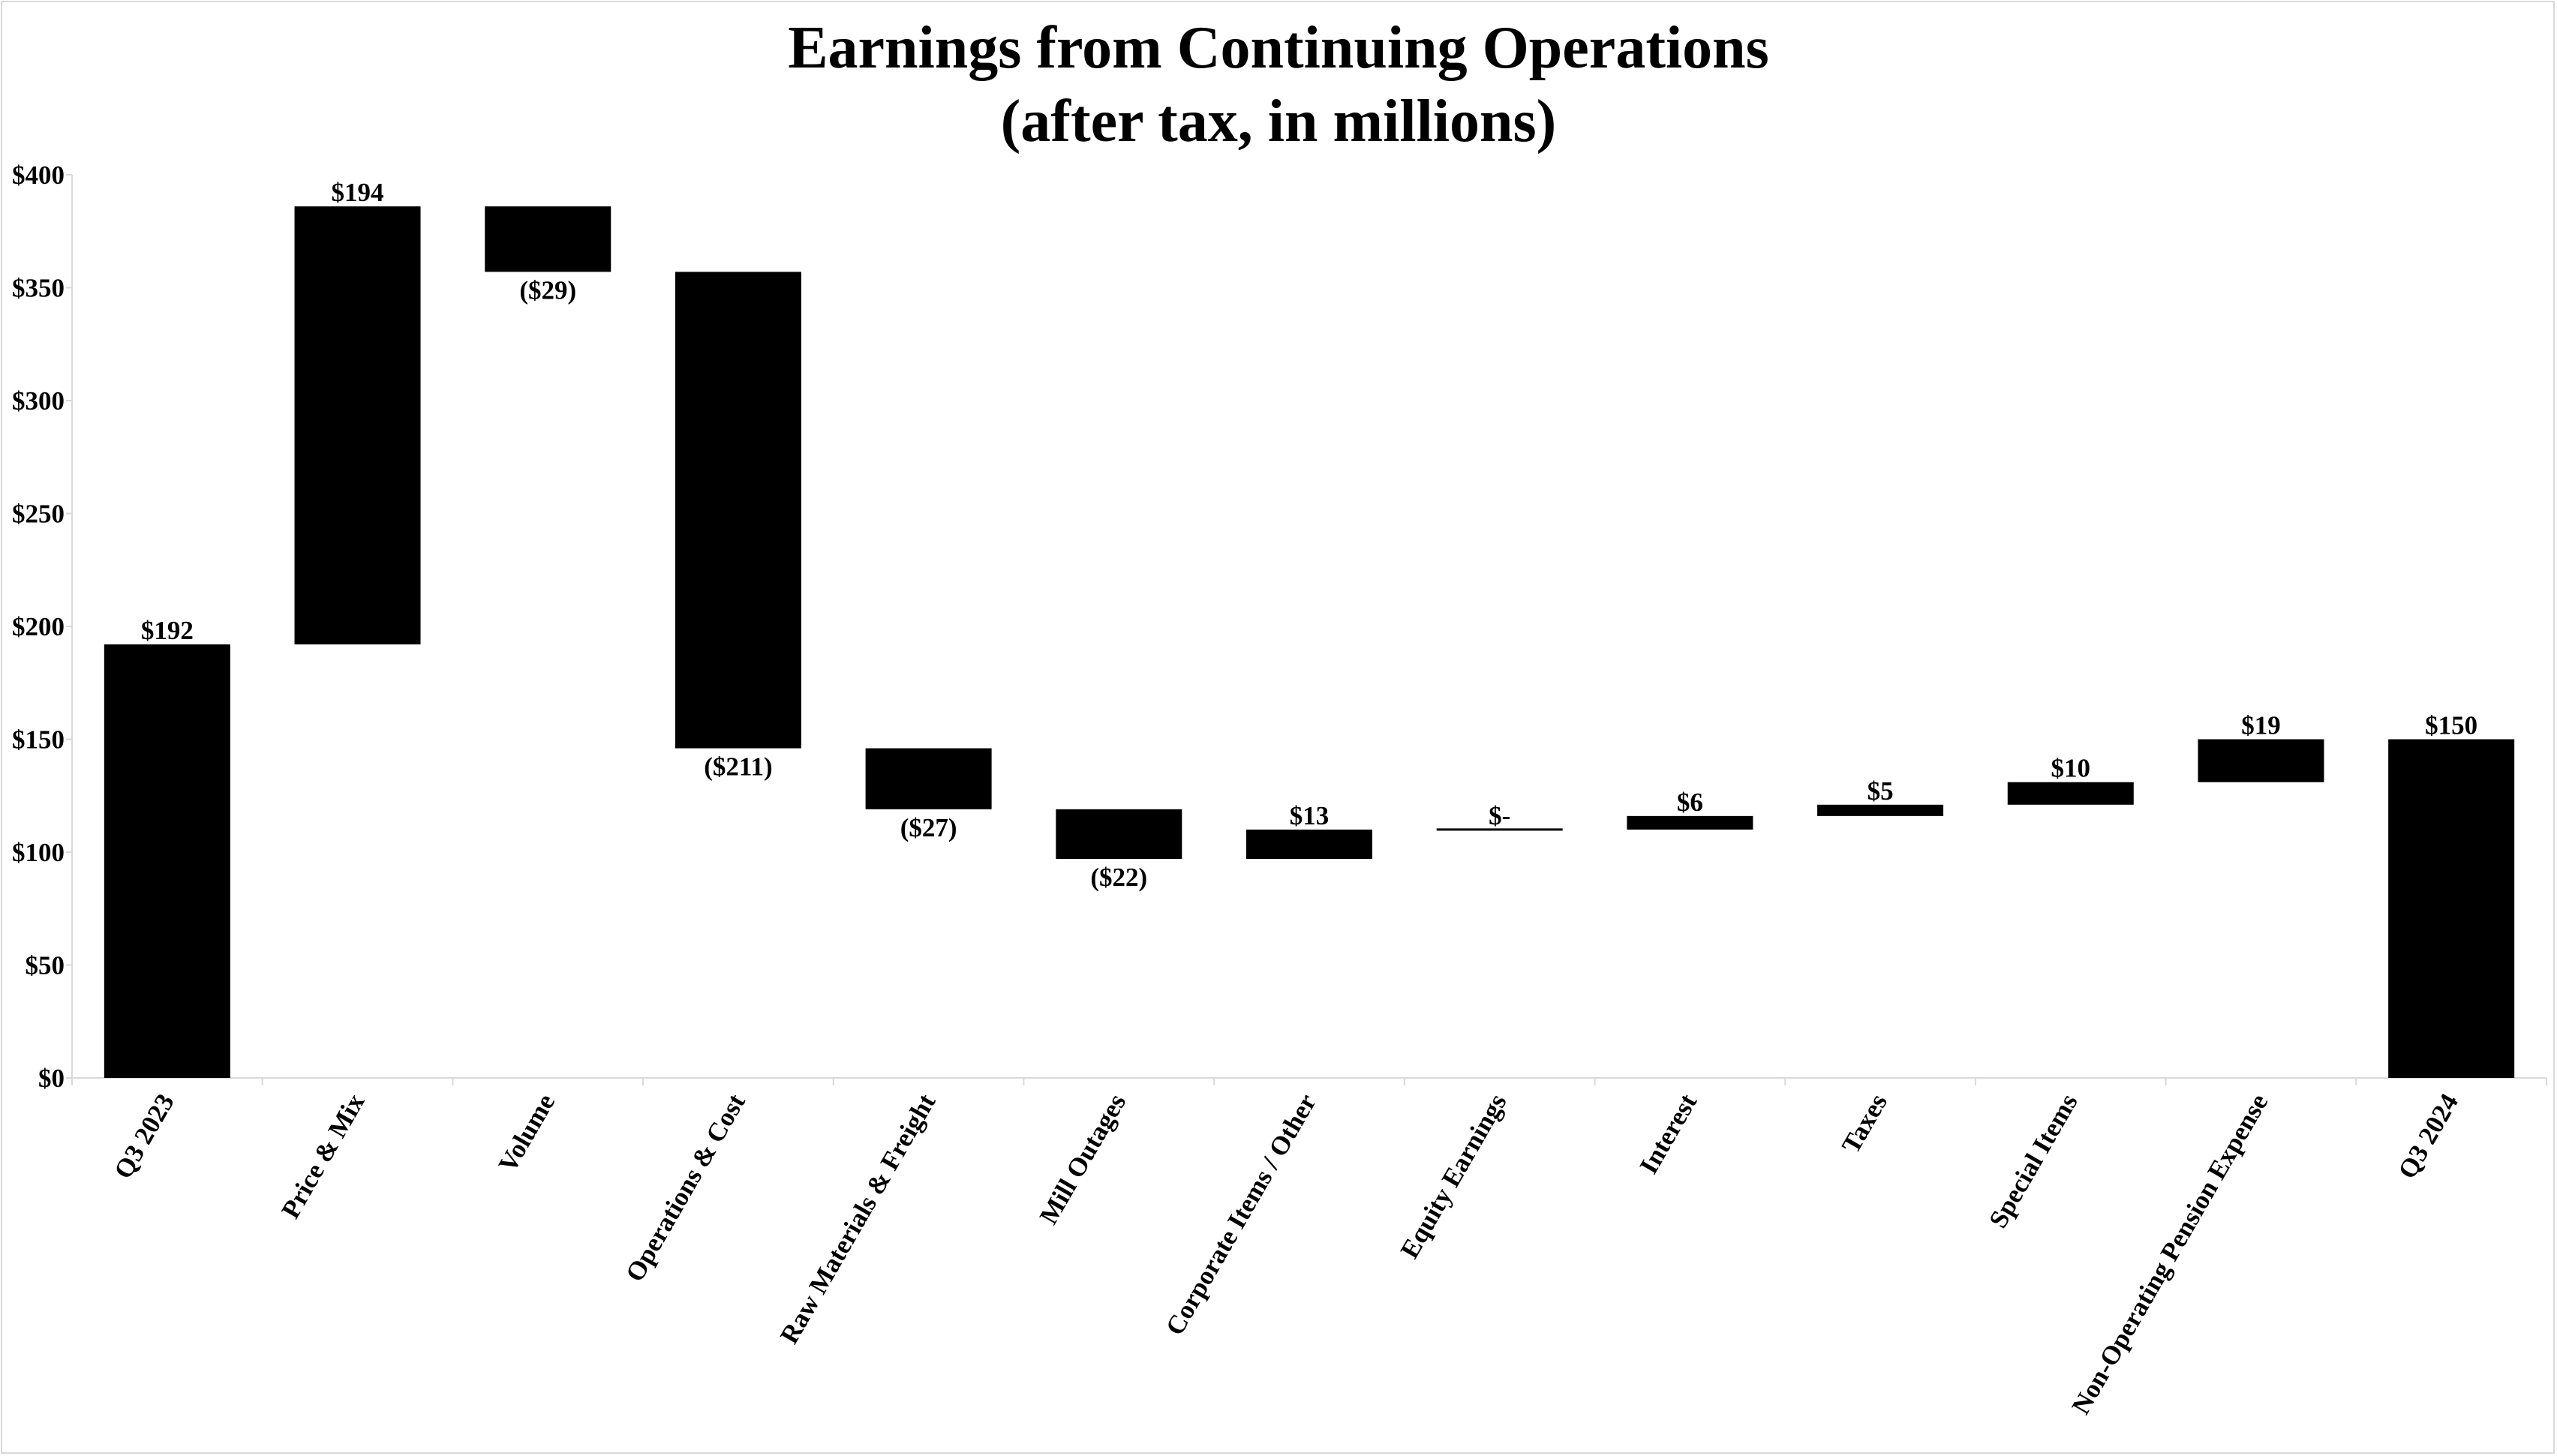 Image resolution: width=2557 pixels, height=1456 pixels. What do you see at coordinates (38, 401) in the screenshot?
I see `y-tick-label: $300` at bounding box center [38, 401].